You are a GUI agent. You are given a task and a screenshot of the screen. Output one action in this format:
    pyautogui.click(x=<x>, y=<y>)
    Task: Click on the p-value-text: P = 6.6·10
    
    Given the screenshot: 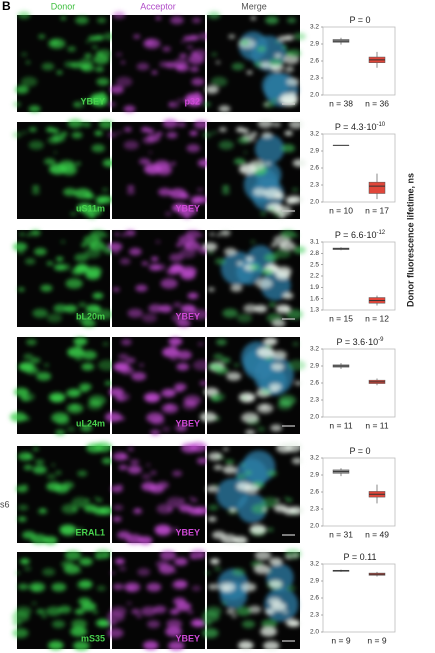 What is the action you would take?
    pyautogui.click(x=356, y=235)
    